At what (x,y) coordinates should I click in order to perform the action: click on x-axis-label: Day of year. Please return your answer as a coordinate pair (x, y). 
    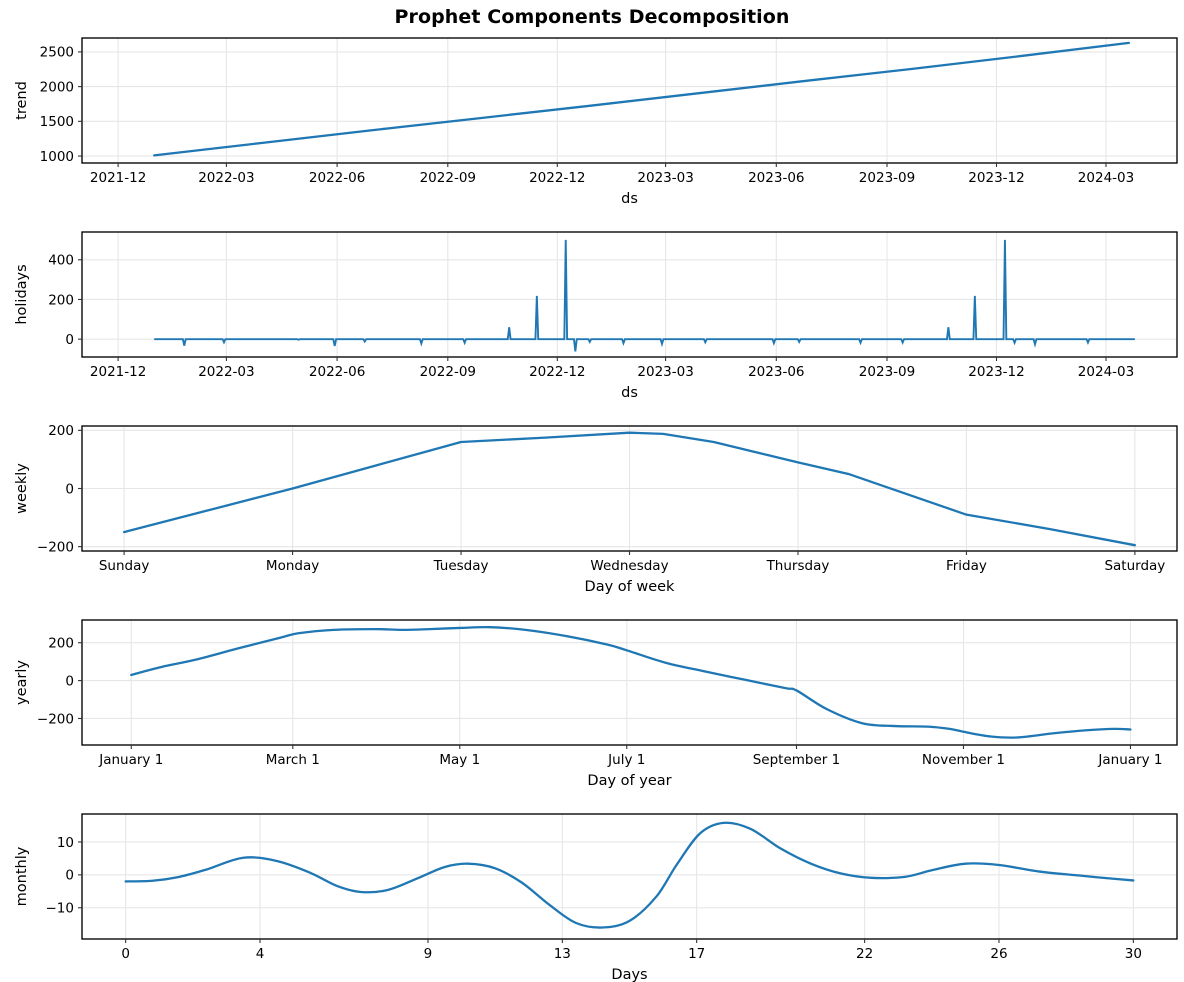
    Looking at the image, I should click on (629, 780).